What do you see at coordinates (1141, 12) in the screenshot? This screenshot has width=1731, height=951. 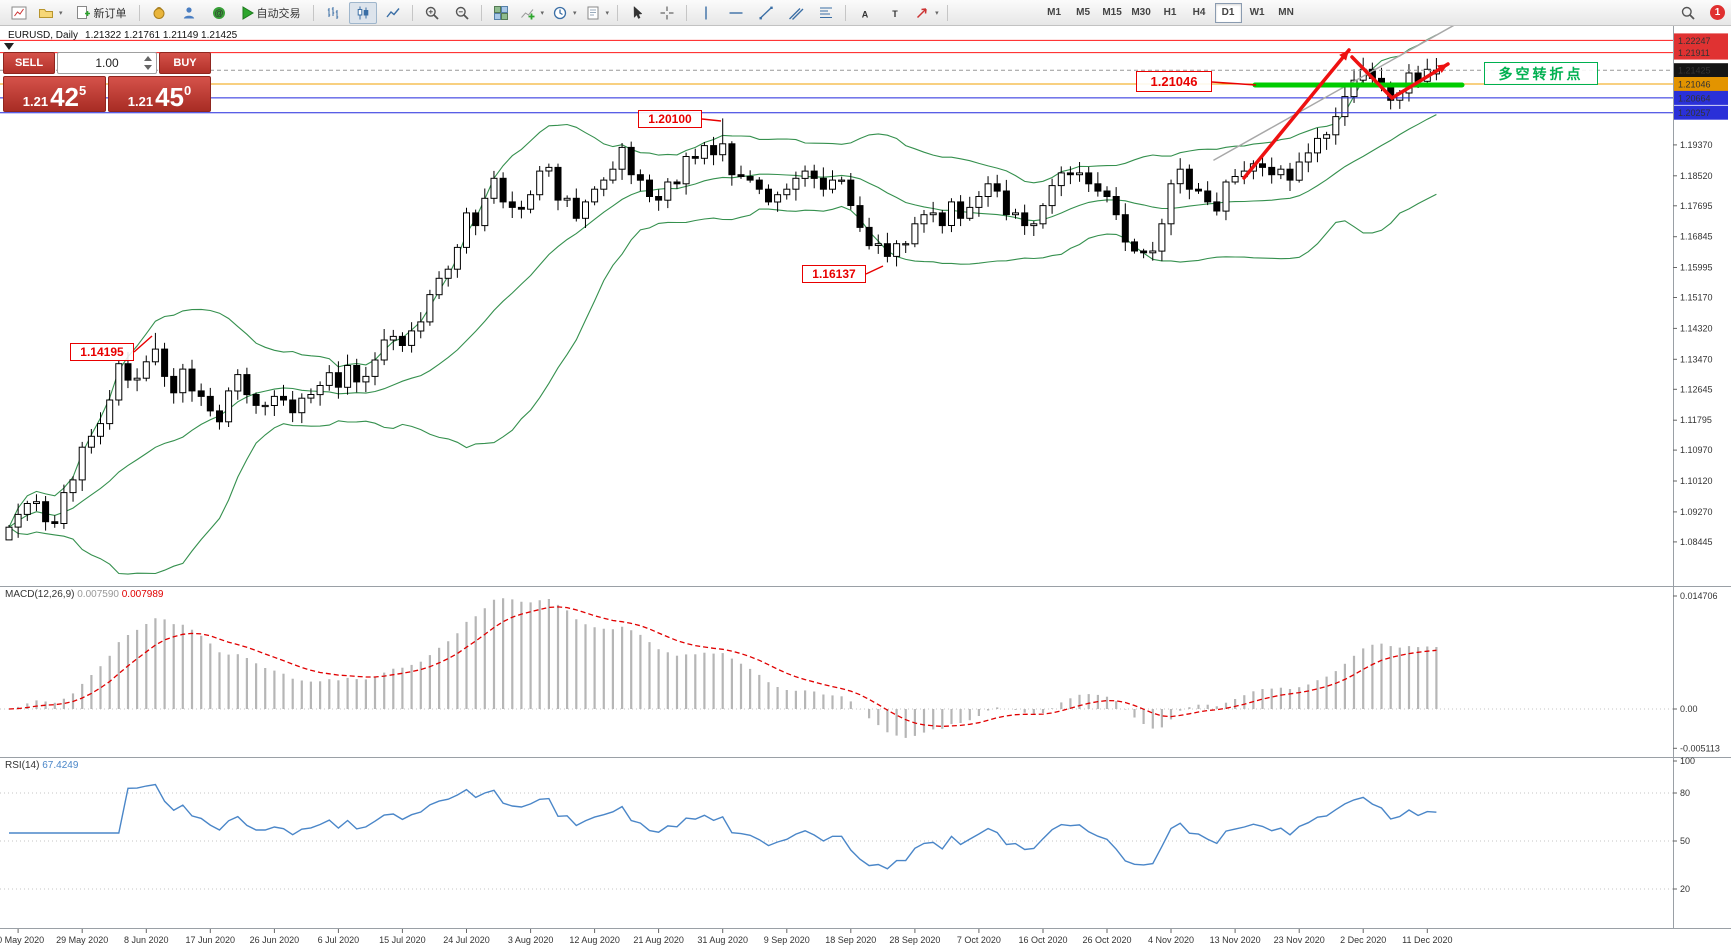 I see `timeframe-M30: M30` at bounding box center [1141, 12].